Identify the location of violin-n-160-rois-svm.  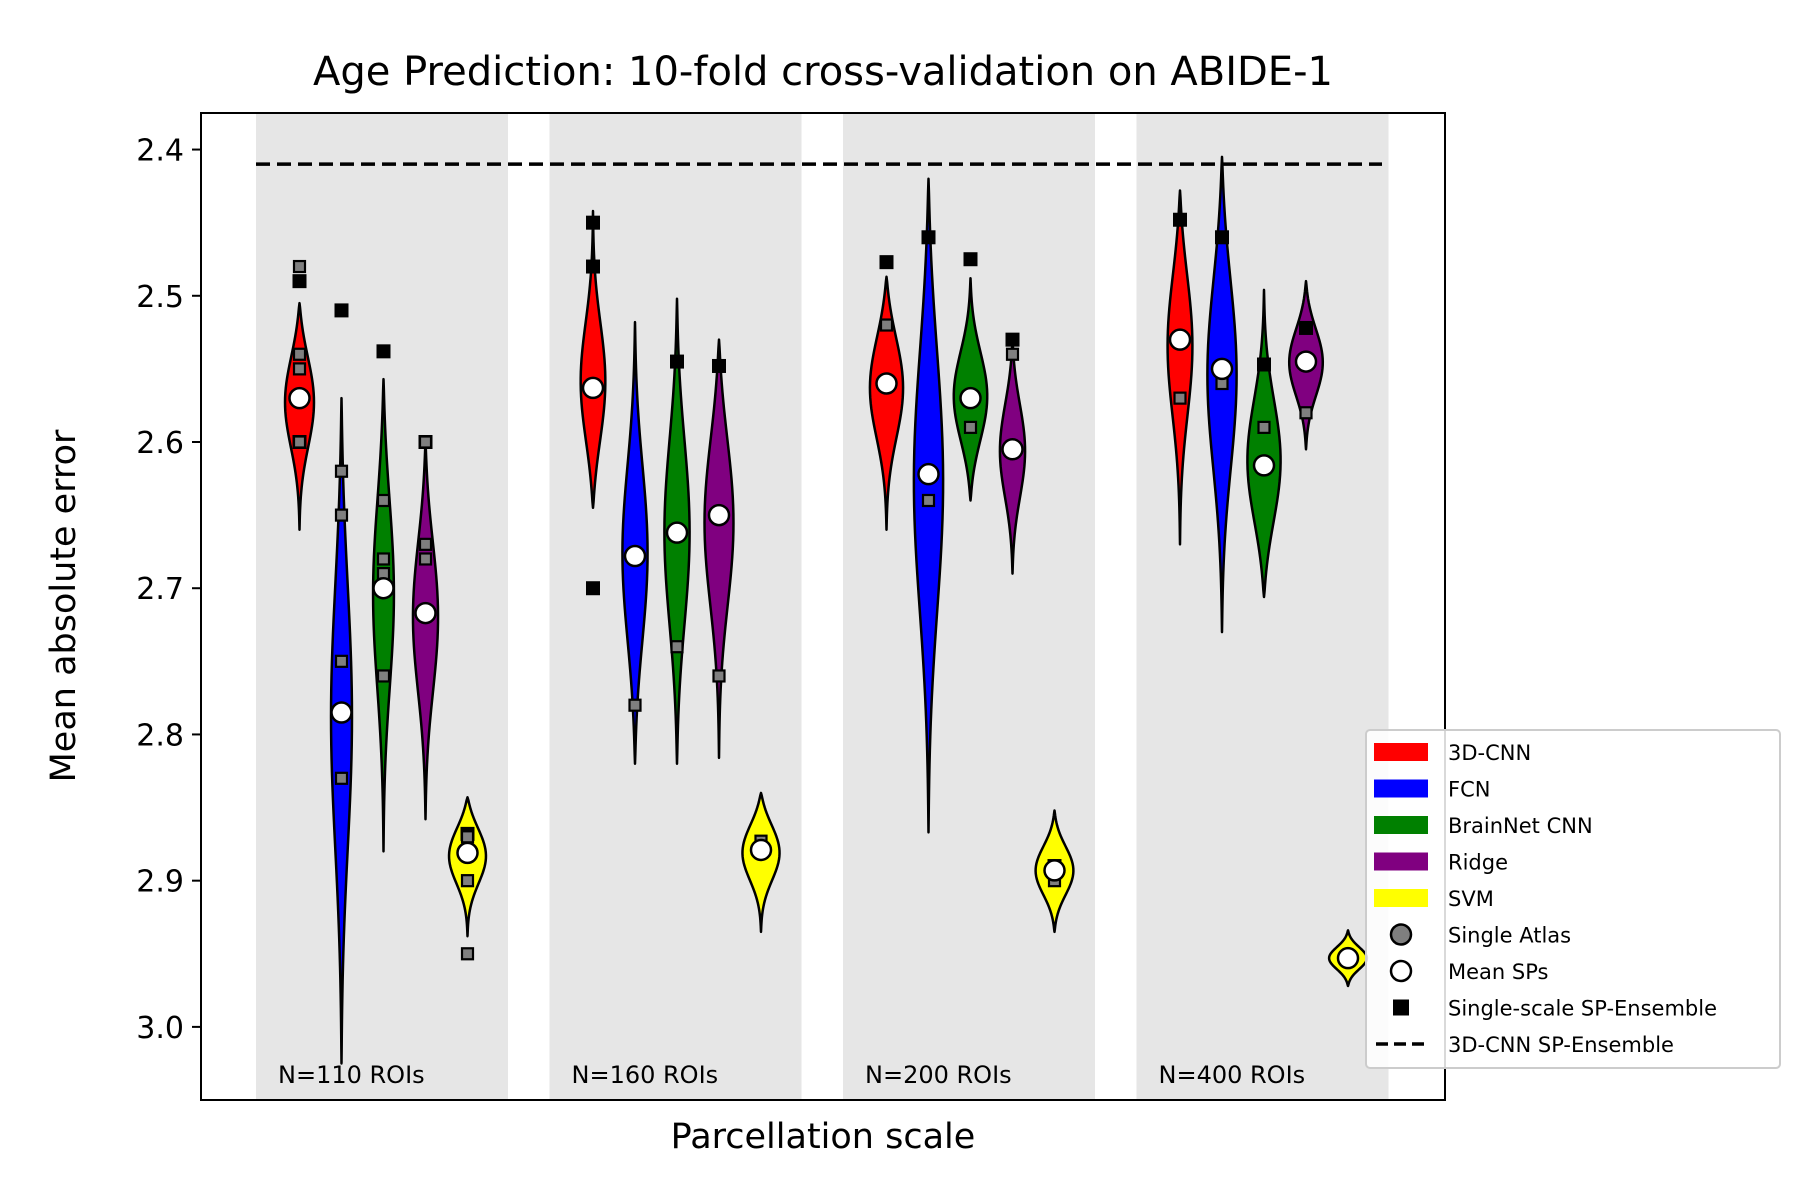
(761, 862).